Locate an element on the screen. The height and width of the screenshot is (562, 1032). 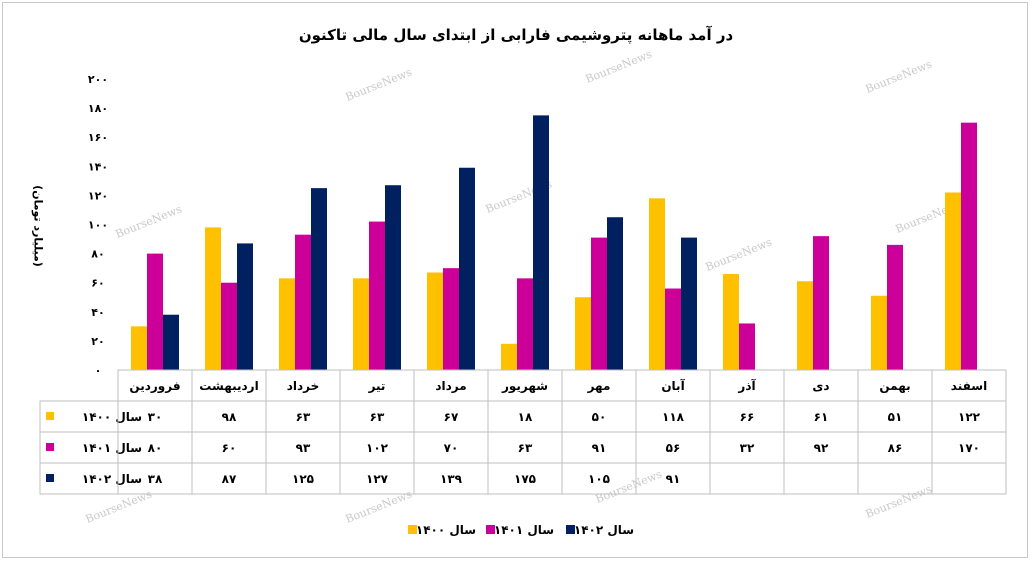
data-label: ۷۰ is located at coordinates (451, 448).